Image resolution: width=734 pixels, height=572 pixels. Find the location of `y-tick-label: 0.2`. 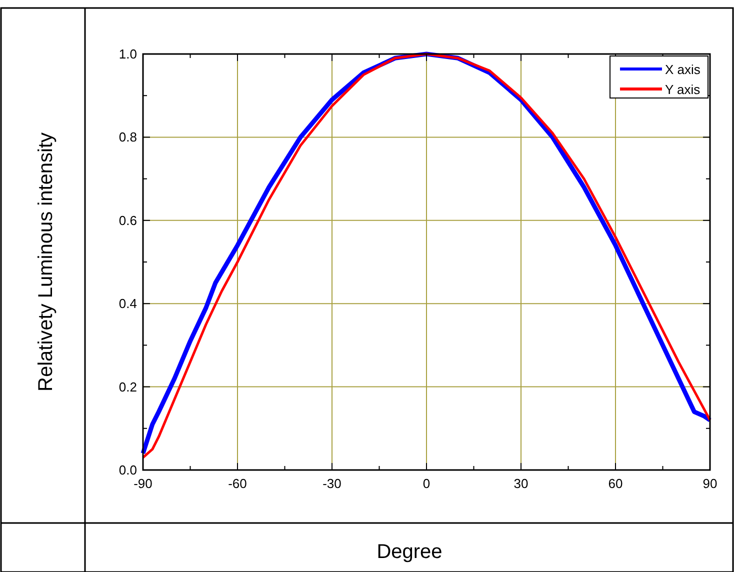

y-tick-label: 0.2 is located at coordinates (127, 386).